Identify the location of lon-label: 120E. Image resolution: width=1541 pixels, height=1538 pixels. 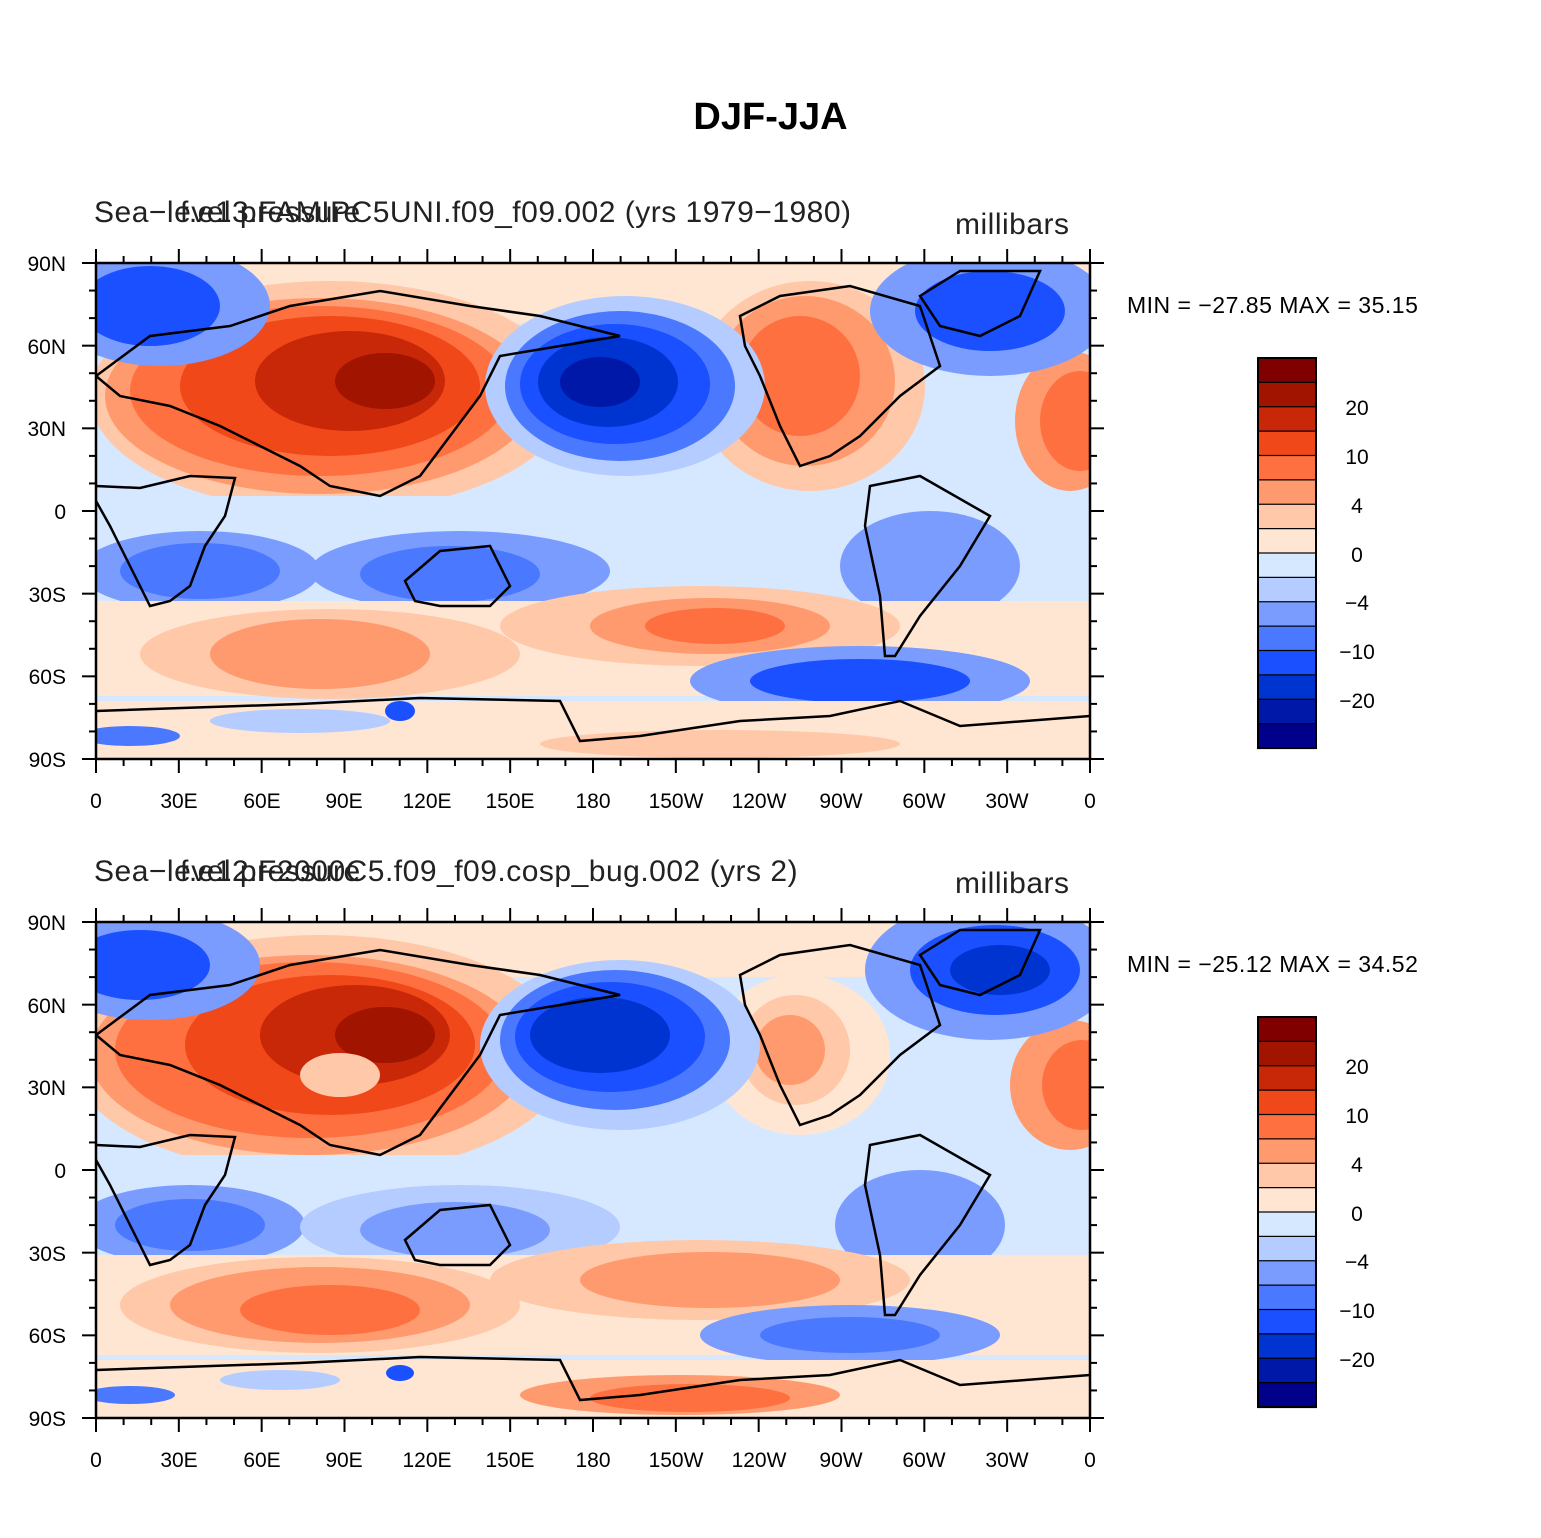
(426, 801).